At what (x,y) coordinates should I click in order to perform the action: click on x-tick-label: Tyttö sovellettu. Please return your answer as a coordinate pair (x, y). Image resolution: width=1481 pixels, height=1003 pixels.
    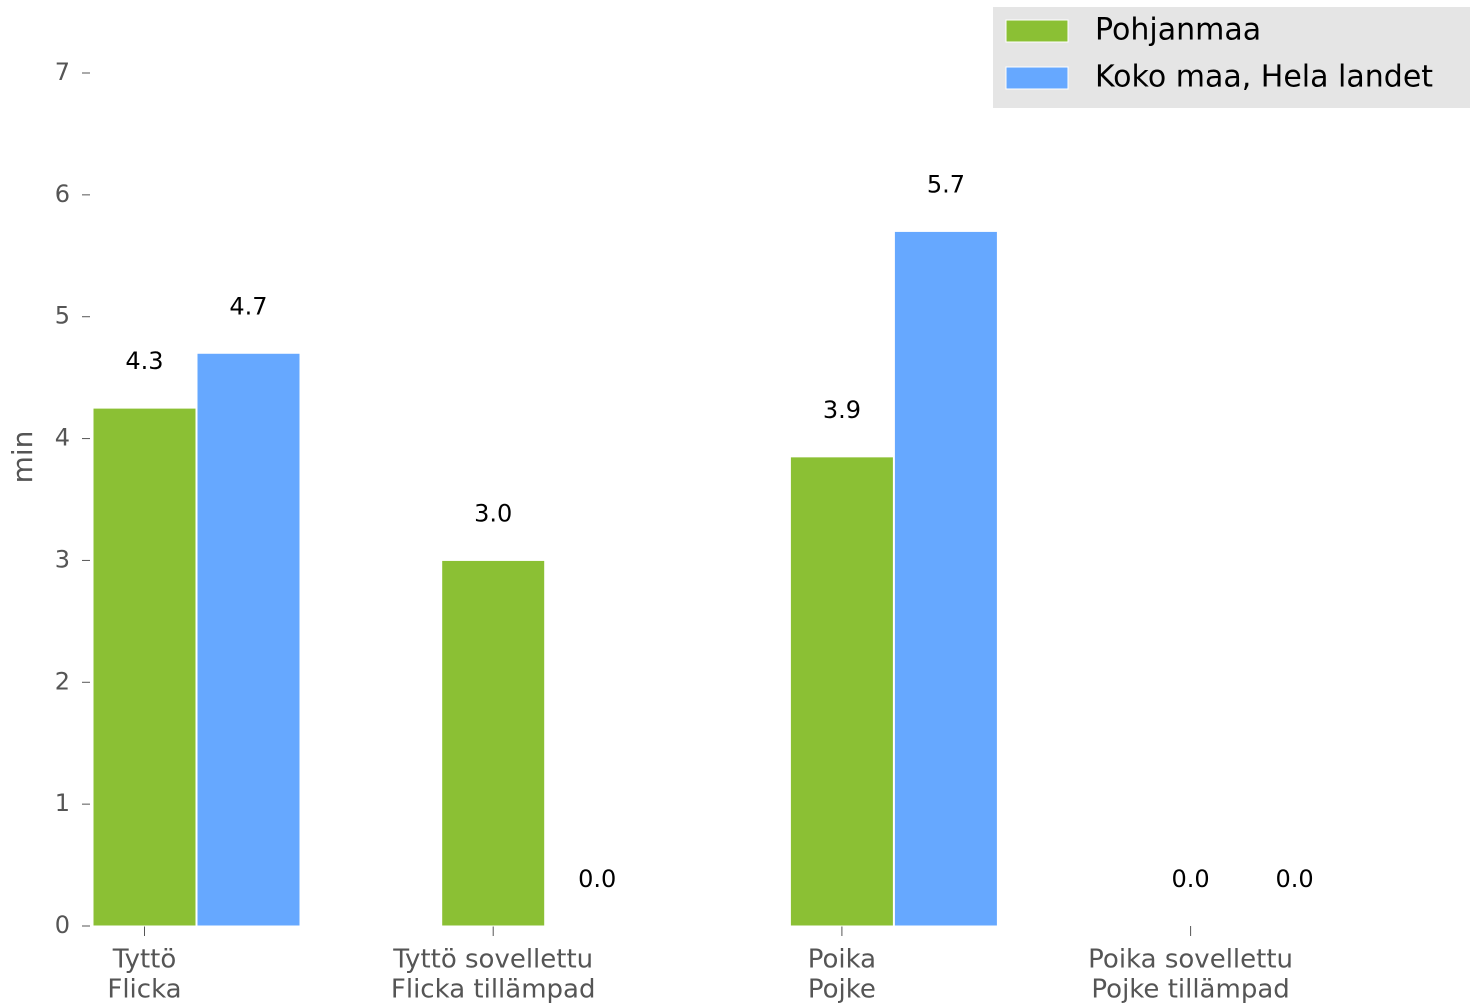
    Looking at the image, I should click on (492, 960).